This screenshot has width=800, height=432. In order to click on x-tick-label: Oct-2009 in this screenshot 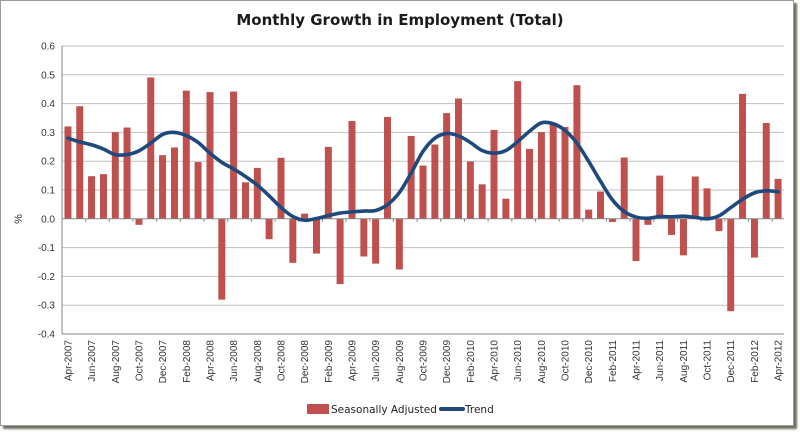, I will do `click(424, 361)`.